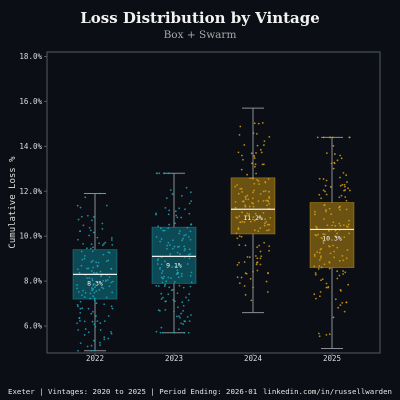 The width and height of the screenshot is (400, 400). What do you see at coordinates (95, 283) in the screenshot?
I see `median-label: 8.3%` at bounding box center [95, 283].